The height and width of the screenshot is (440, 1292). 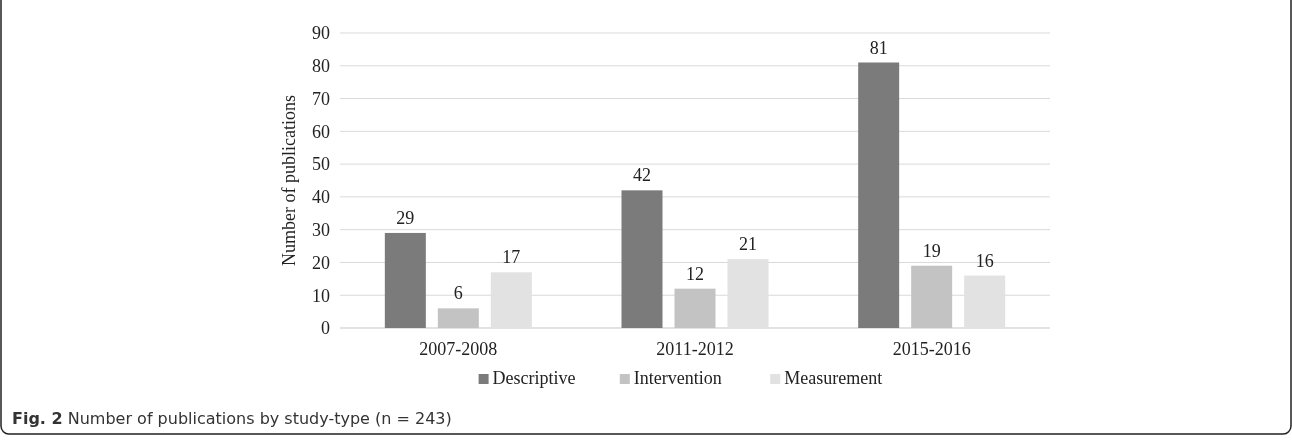 What do you see at coordinates (321, 66) in the screenshot?
I see `y-tick-label: 80` at bounding box center [321, 66].